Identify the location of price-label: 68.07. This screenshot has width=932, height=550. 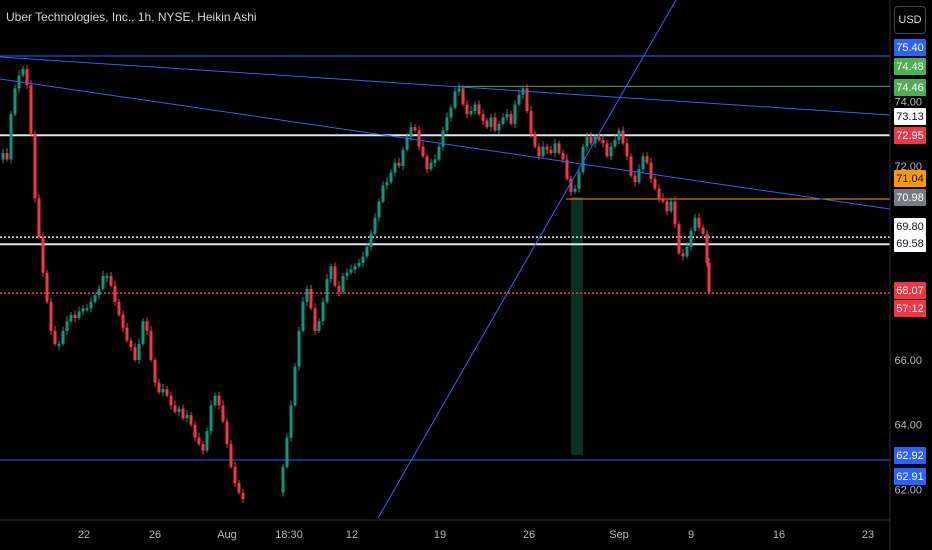
(910, 291).